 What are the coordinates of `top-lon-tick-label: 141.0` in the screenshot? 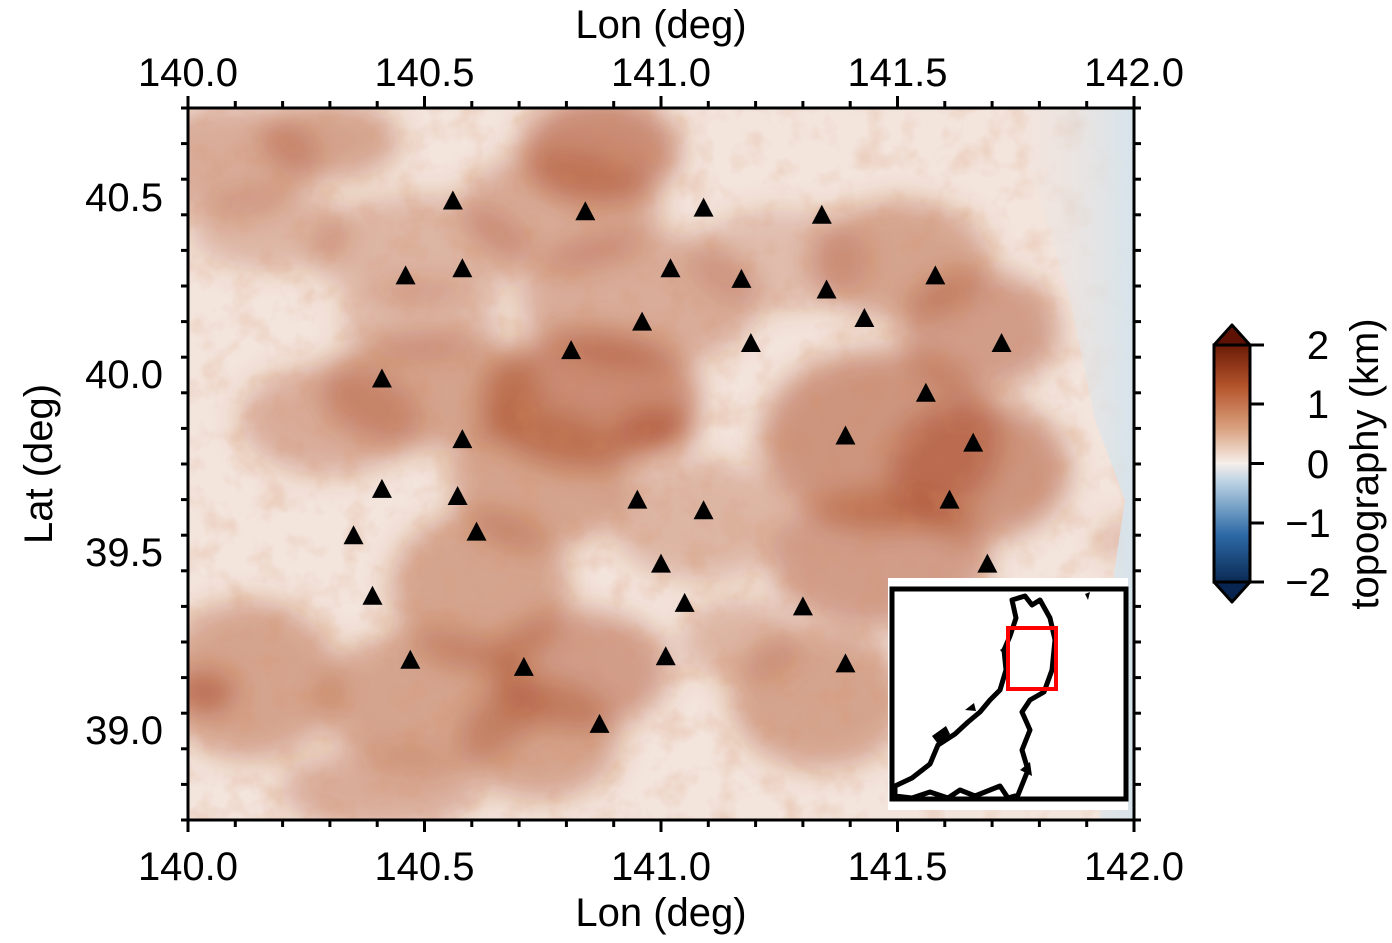 It's located at (661, 73).